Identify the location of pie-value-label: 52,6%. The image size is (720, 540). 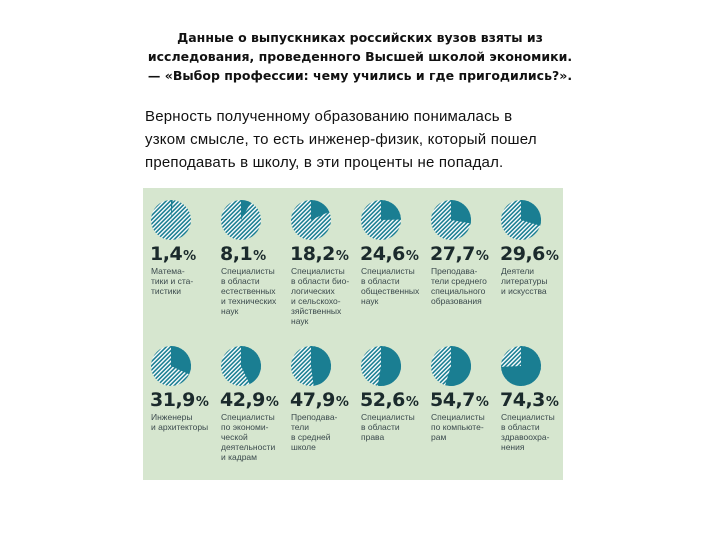
(389, 400).